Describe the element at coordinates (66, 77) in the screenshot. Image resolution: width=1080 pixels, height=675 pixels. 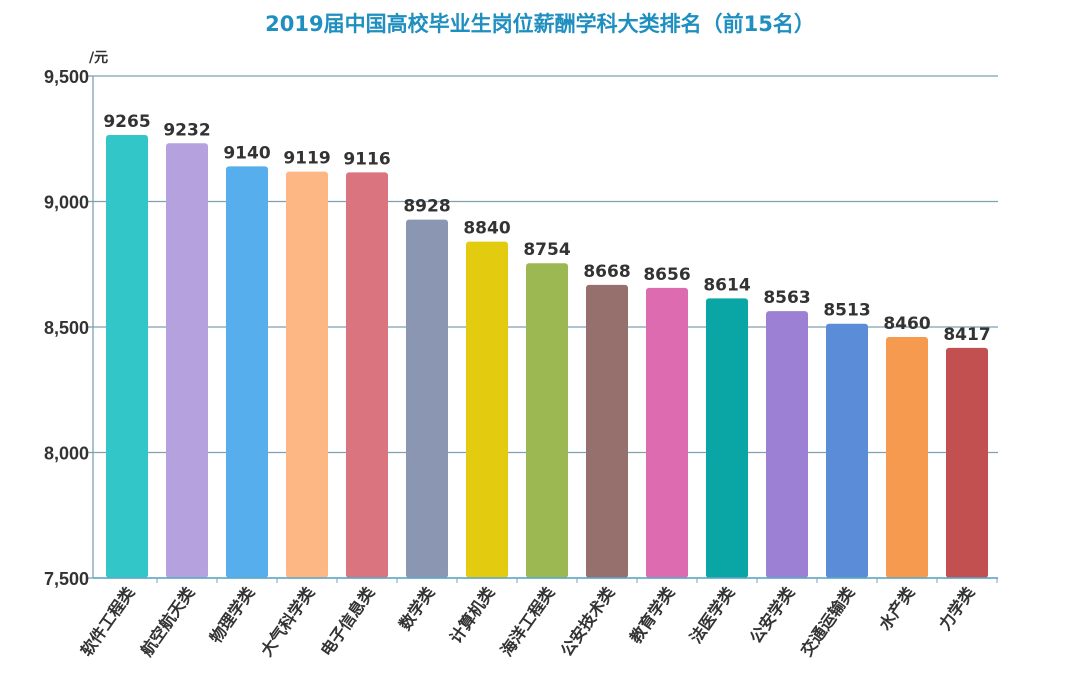
I see `y-tick-label: 9,500` at that location.